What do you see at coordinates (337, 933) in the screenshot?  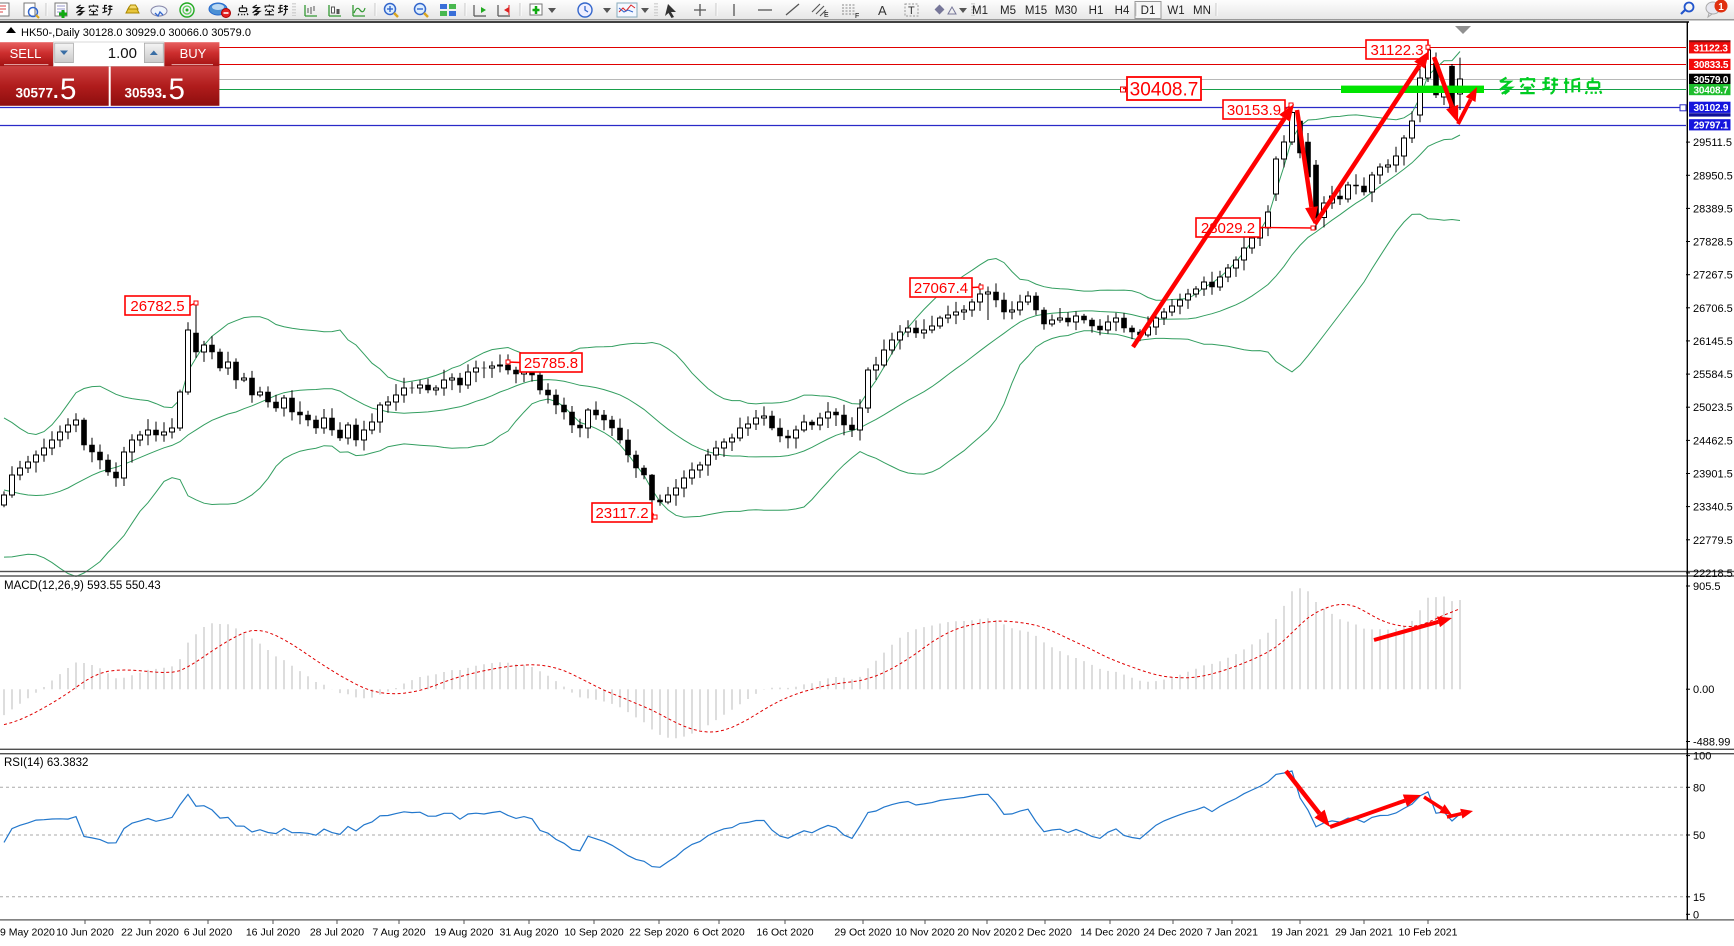 I see `svg-text: 28 Jul 2020` at bounding box center [337, 933].